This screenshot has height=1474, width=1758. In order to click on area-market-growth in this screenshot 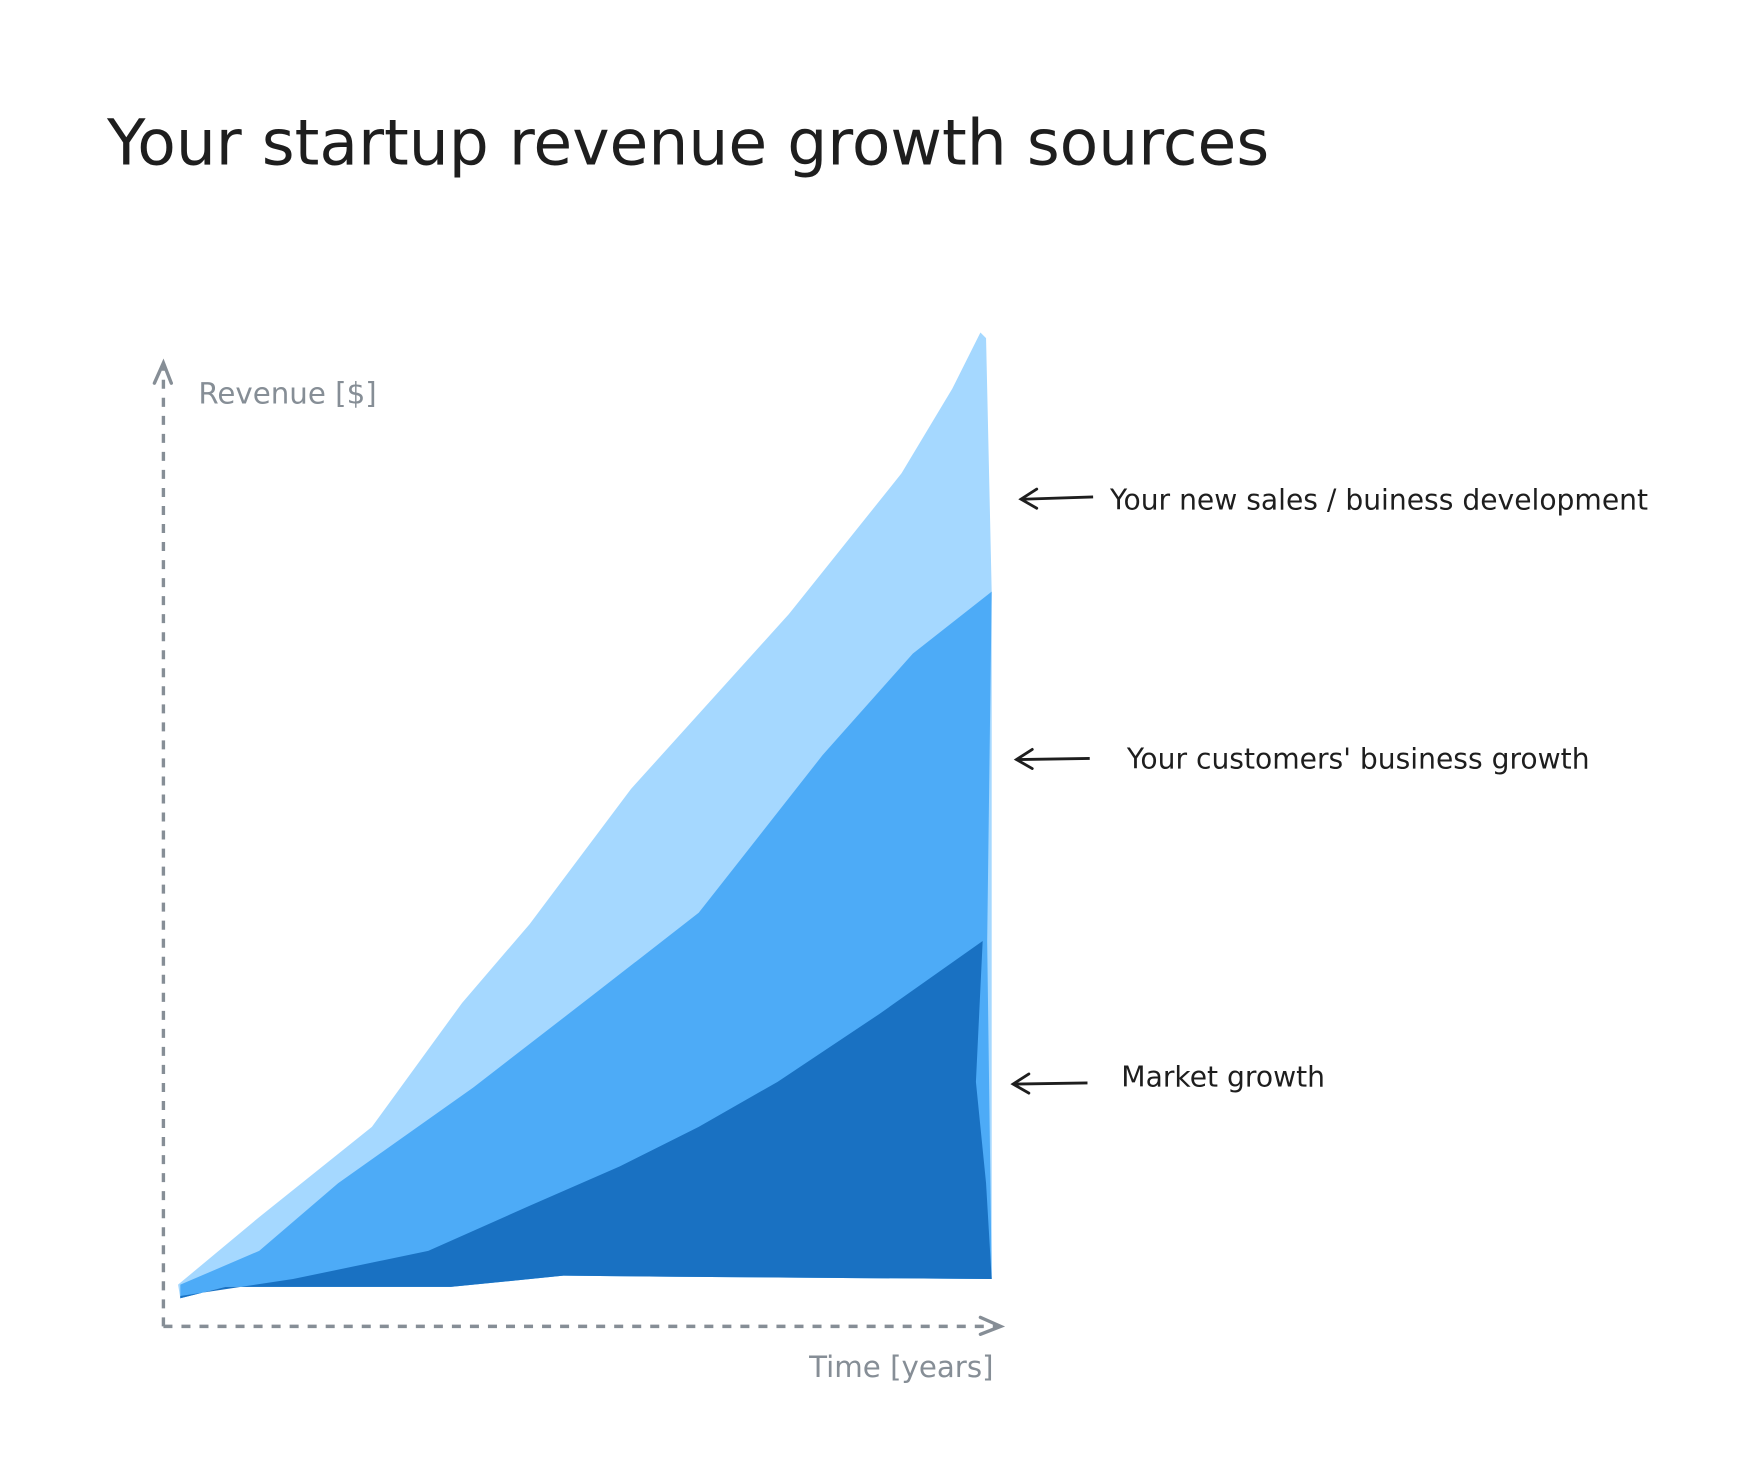, I will do `click(586, 1119)`.